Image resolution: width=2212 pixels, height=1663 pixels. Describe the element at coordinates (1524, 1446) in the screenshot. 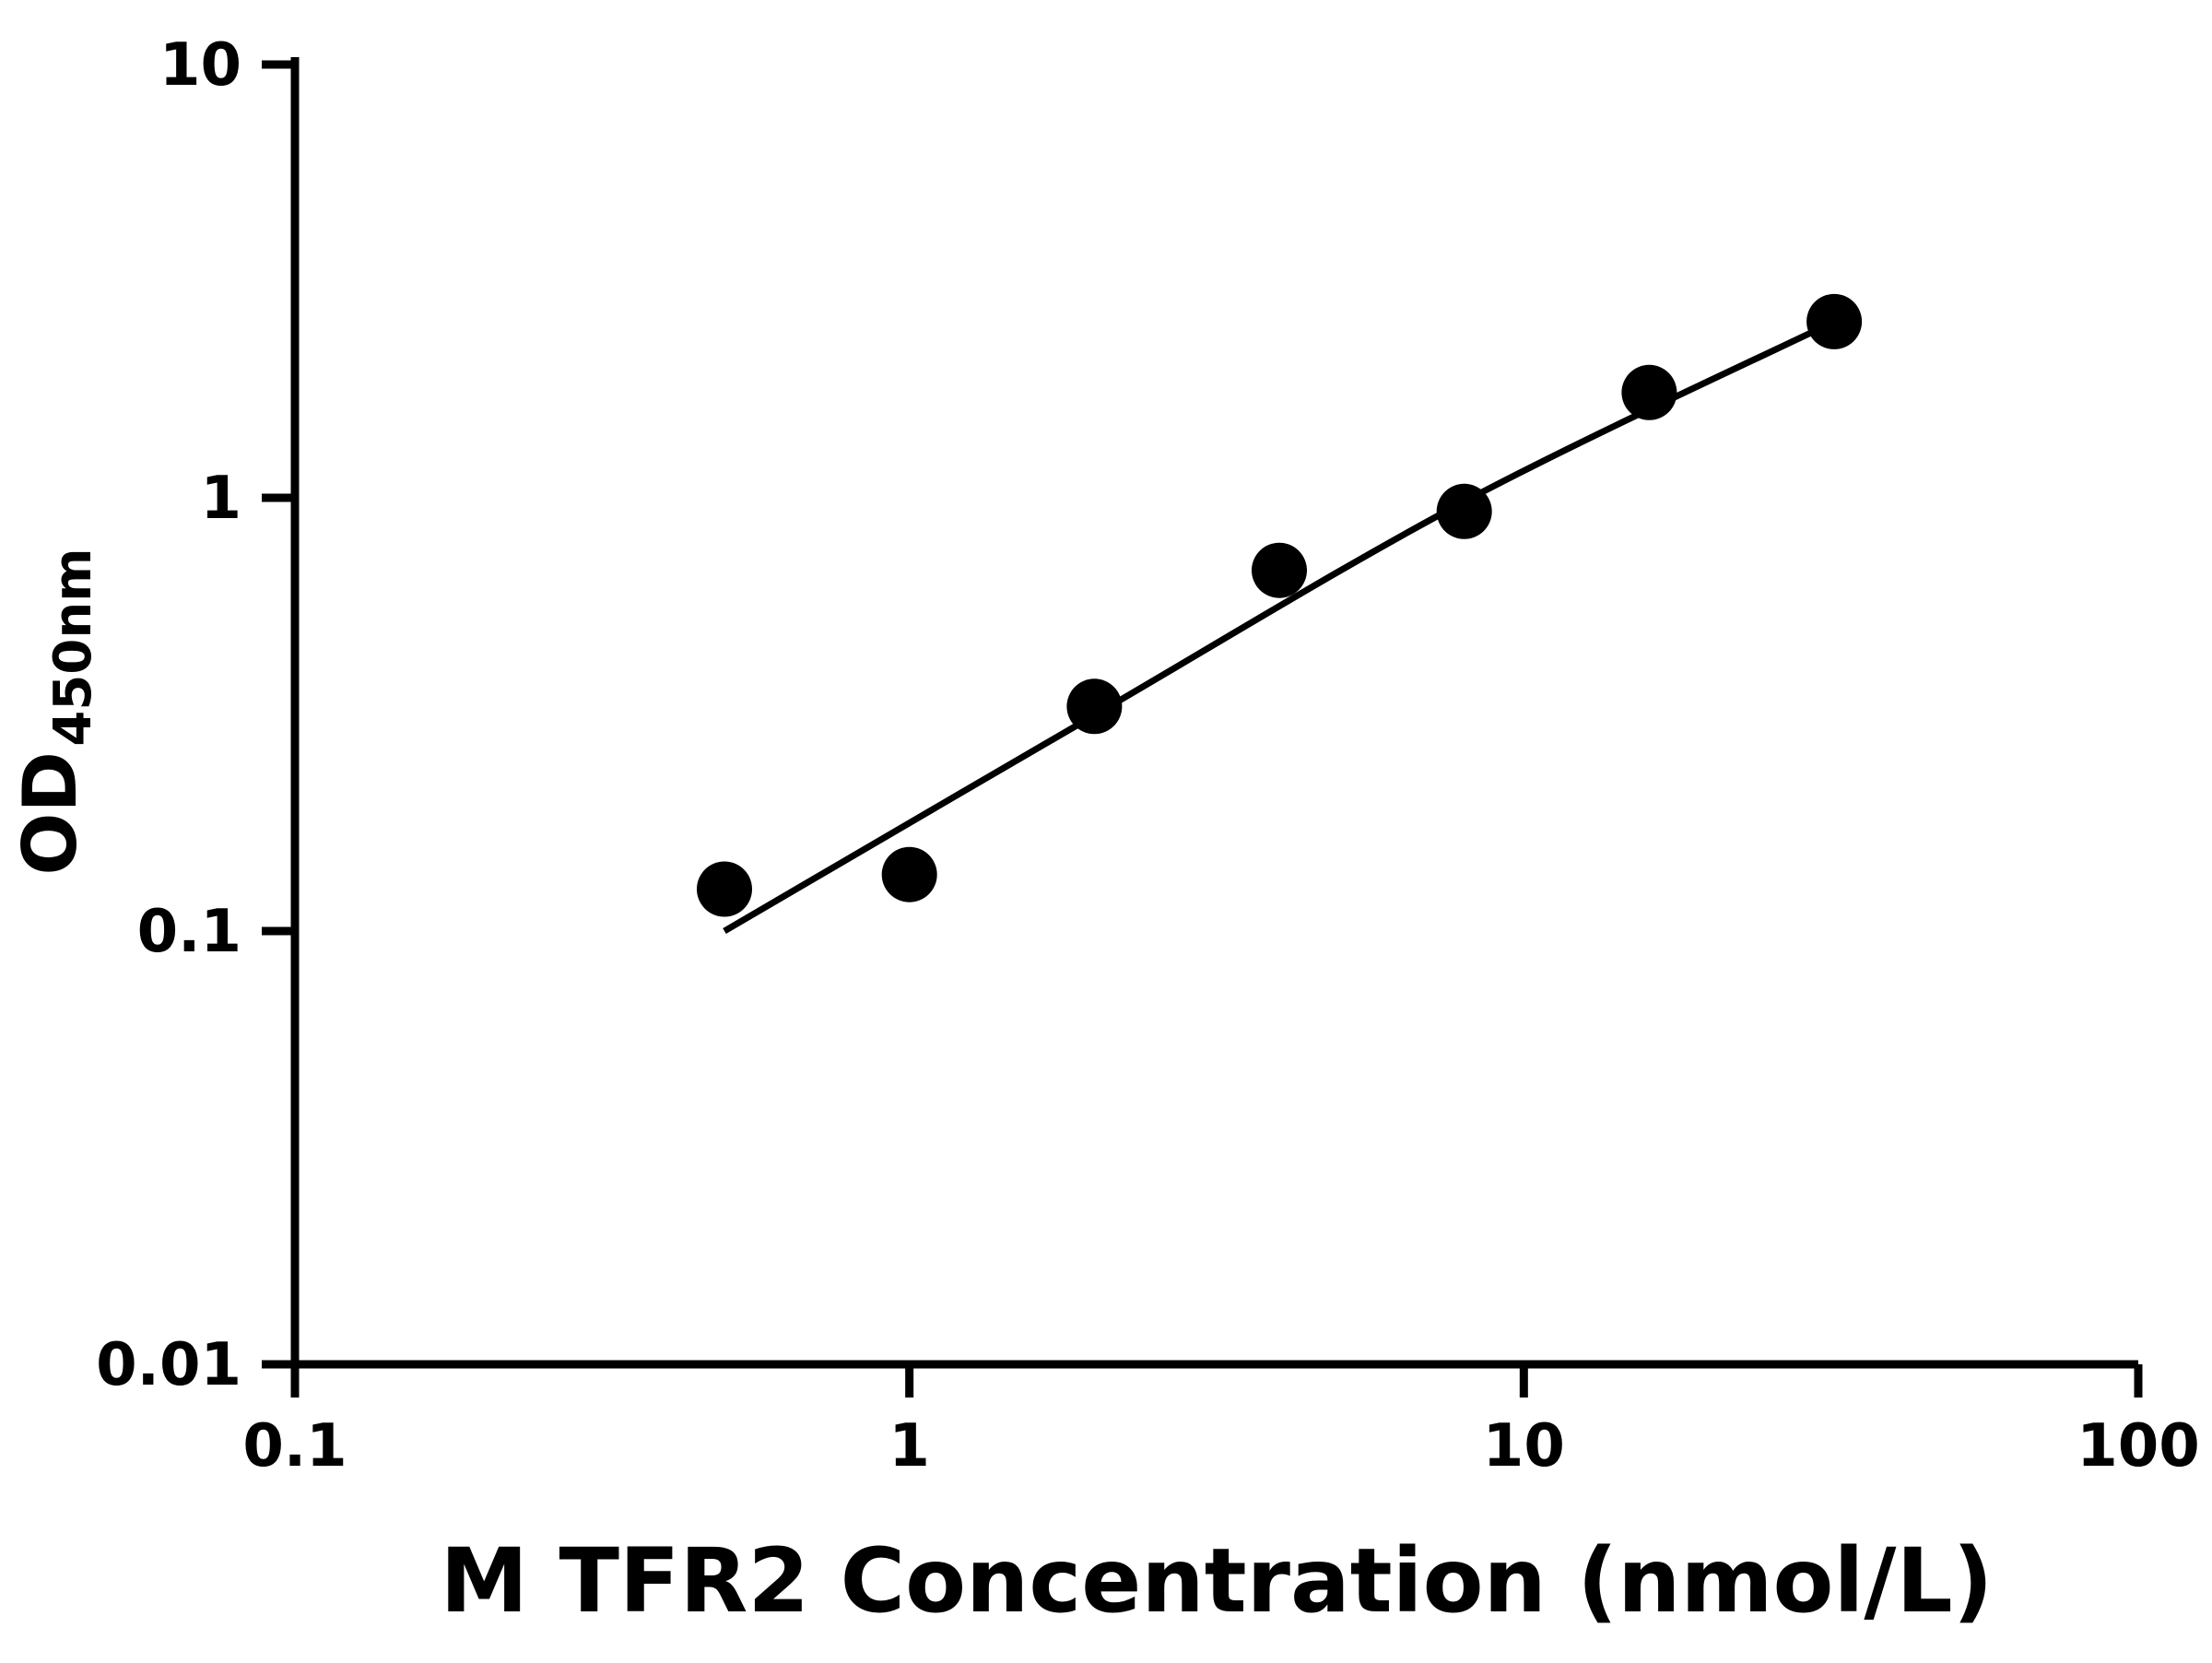

I see `x-tick-label: 10` at that location.